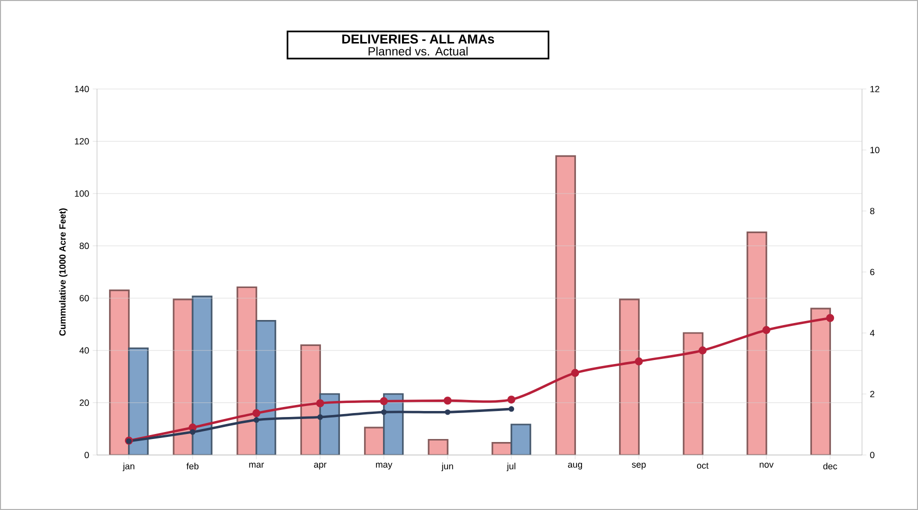 The height and width of the screenshot is (510, 918). Describe the element at coordinates (418, 39) in the screenshot. I see `chart-title: DELIVERIES - ALL AMAs` at that location.